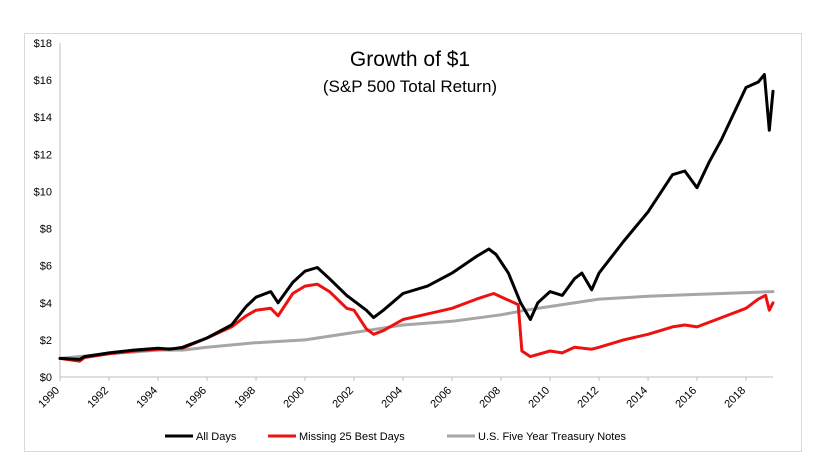 The height and width of the screenshot is (462, 828). Describe the element at coordinates (46, 341) in the screenshot. I see `y-tick-label: $2` at that location.